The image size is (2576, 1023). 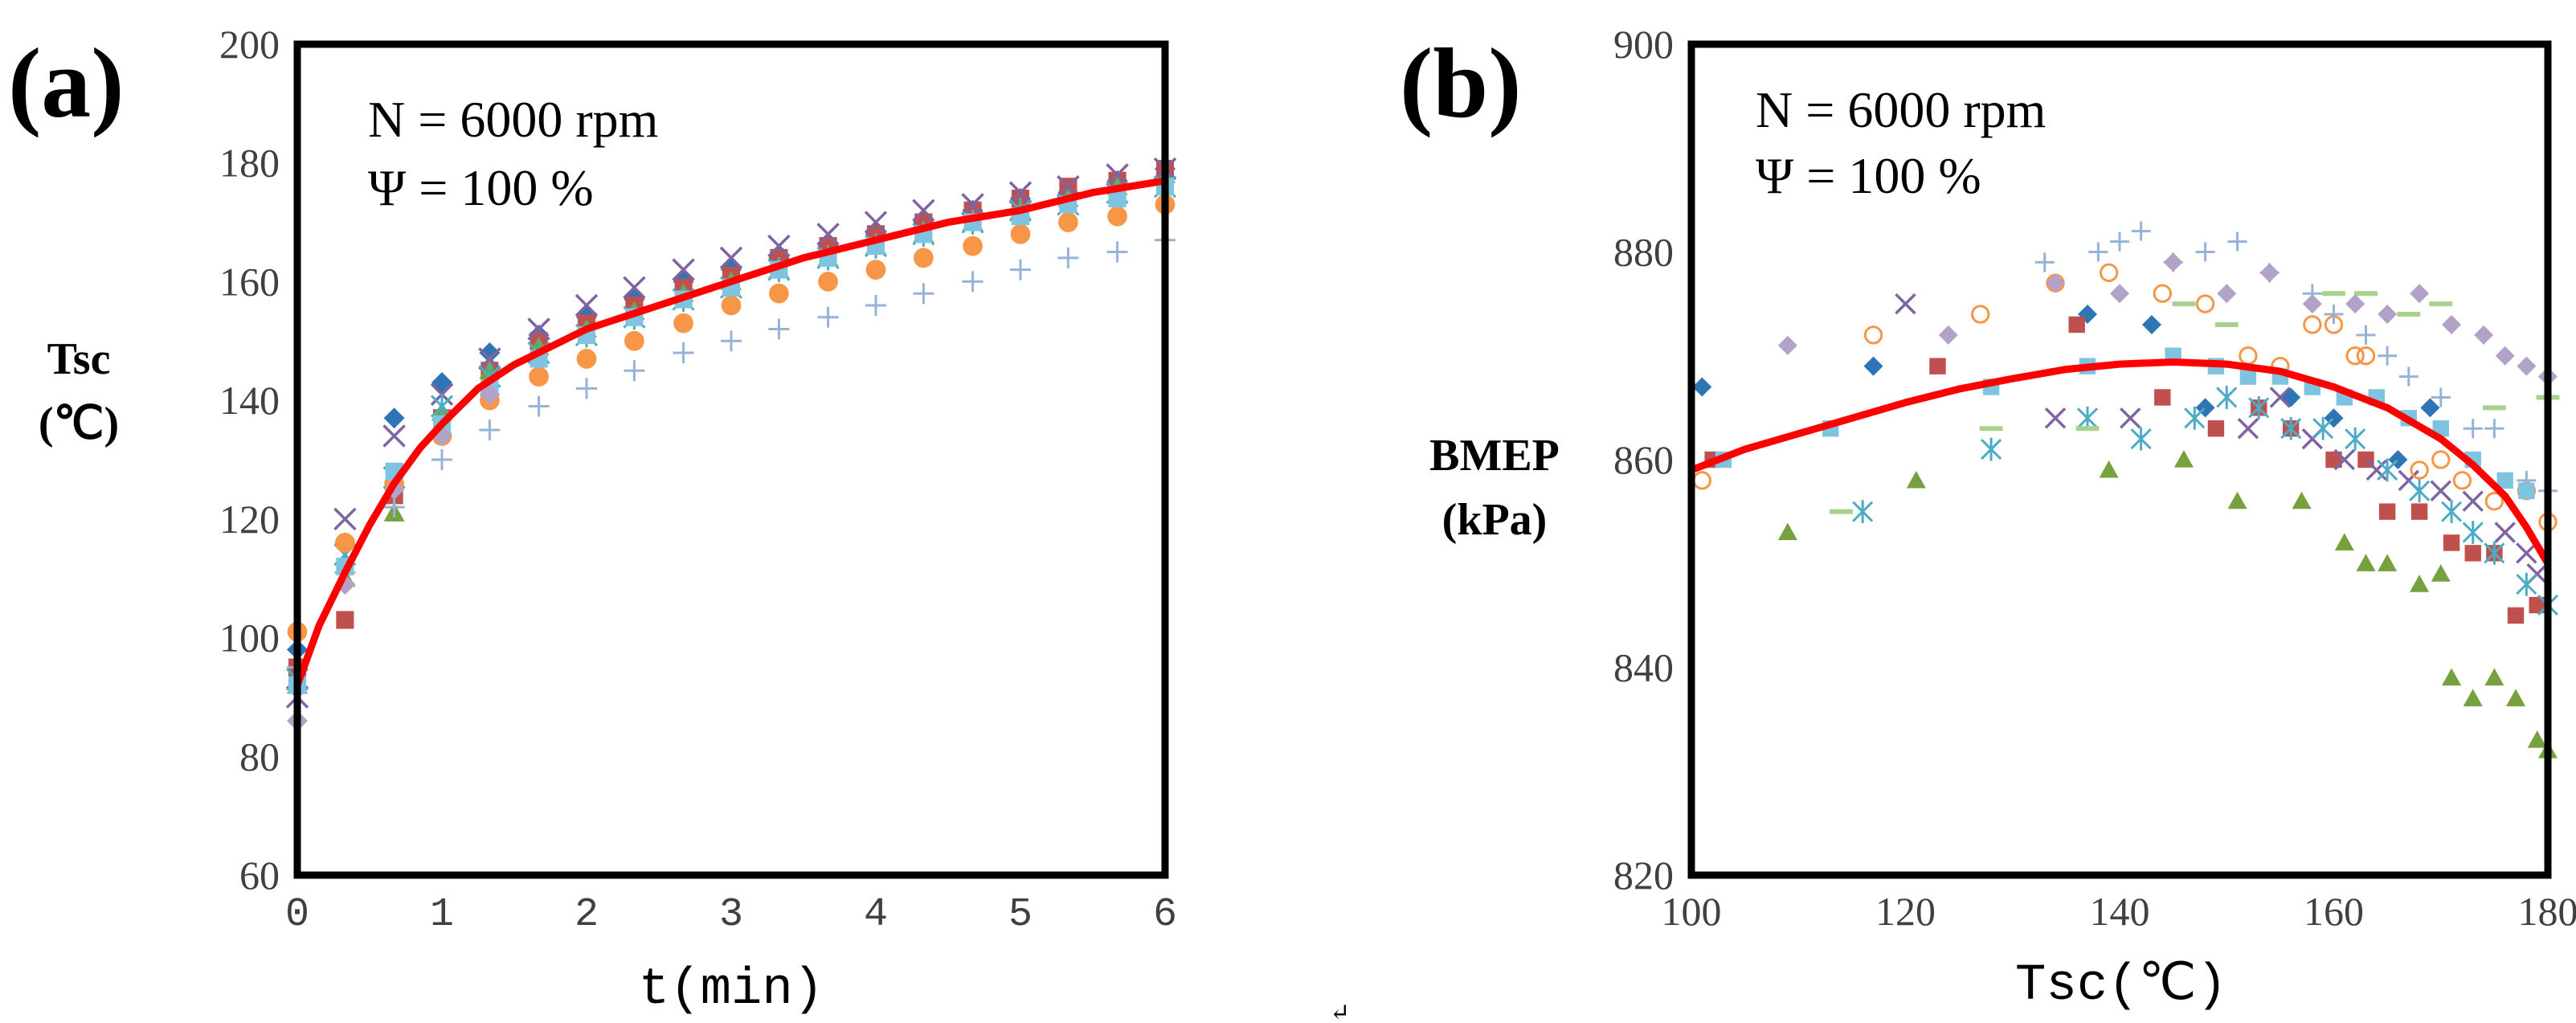 What do you see at coordinates (1165, 915) in the screenshot?
I see `x-tick-label: 6` at bounding box center [1165, 915].